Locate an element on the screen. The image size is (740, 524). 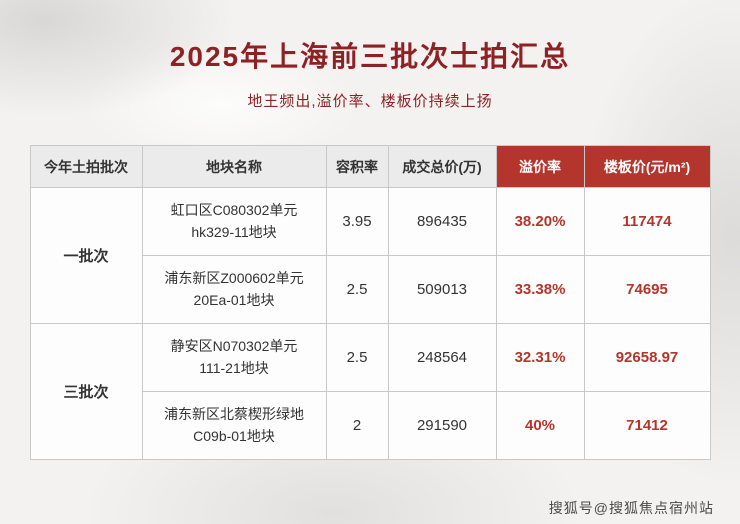
table-row: 浦东新区北蔡楔形绿地 C09b-01地块 2 291590 40% 71412 is located at coordinates (370, 425).